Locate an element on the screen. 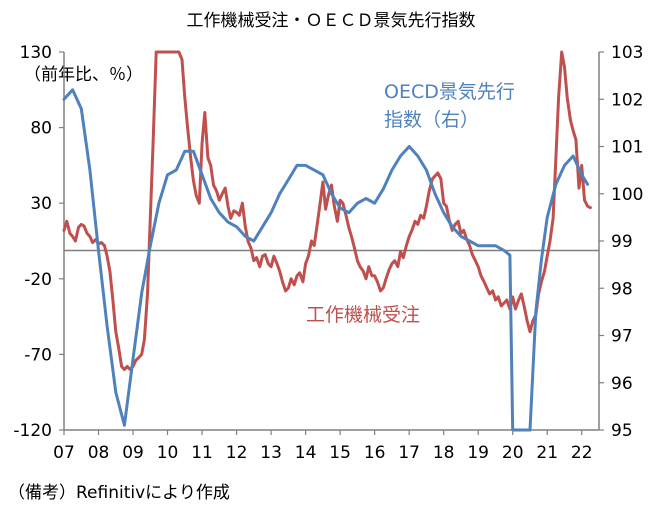  x-tick-label: 16 is located at coordinates (375, 453).